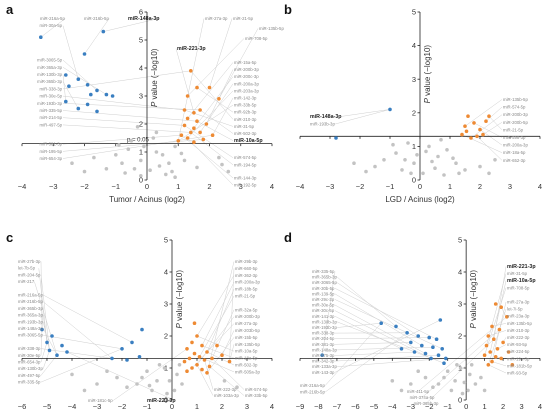  Describe the element at coordinates (323, 355) in the screenshot. I see `gene-label: miR-375-3p` at that location.